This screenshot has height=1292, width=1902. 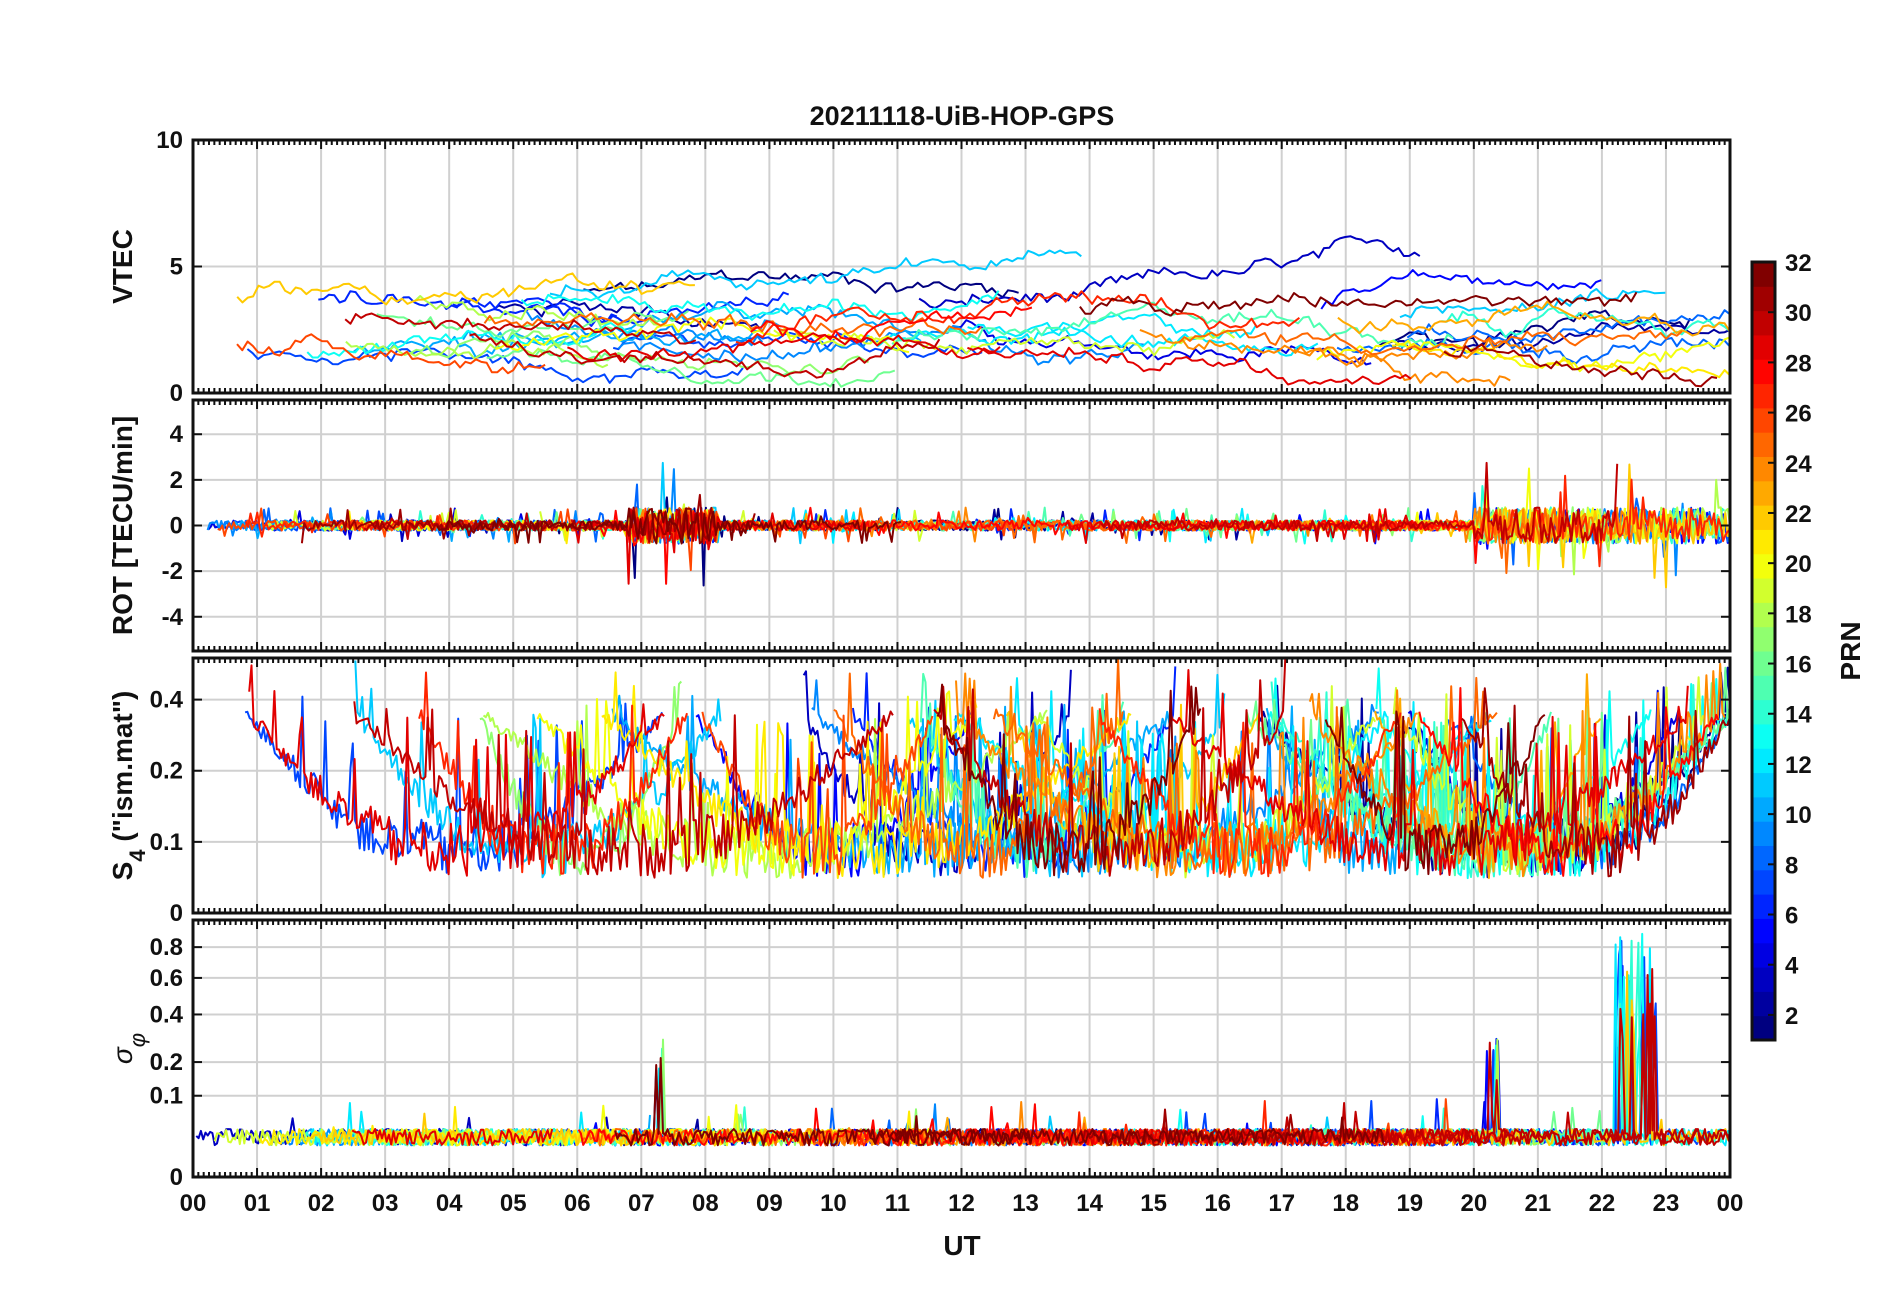 What do you see at coordinates (961, 1245) in the screenshot?
I see `x-axis-label: UT` at bounding box center [961, 1245].